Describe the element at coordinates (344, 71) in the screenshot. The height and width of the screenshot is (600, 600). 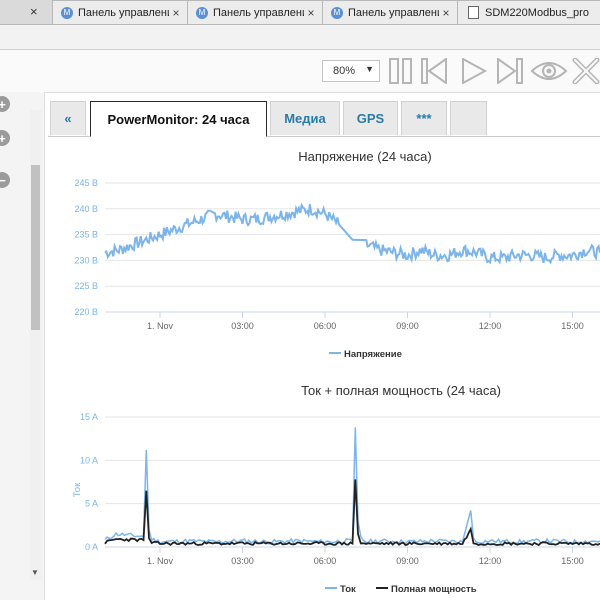
I see `zoom-value: 80%` at that location.